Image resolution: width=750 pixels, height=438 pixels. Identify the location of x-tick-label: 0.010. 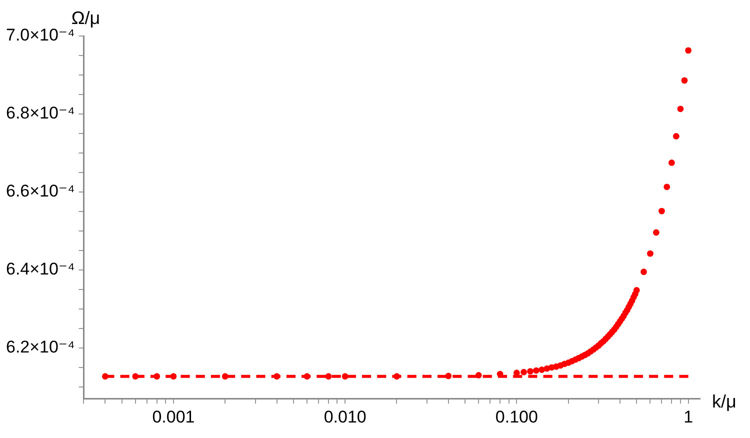
(345, 416).